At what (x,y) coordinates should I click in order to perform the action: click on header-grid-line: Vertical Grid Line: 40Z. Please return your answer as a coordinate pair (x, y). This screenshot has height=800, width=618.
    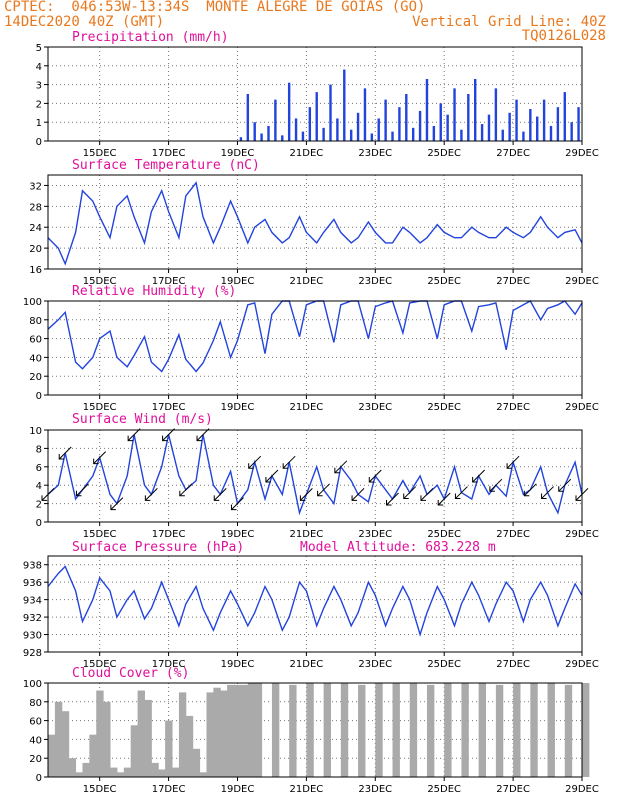
    Looking at the image, I should click on (509, 22).